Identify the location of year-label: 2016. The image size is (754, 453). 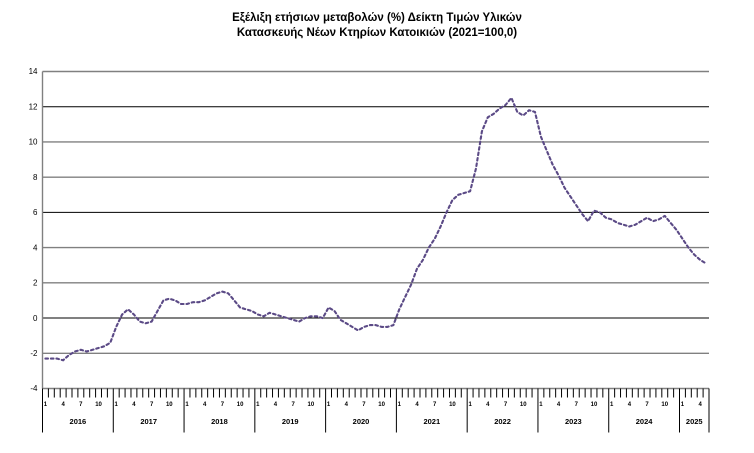
(78, 421).